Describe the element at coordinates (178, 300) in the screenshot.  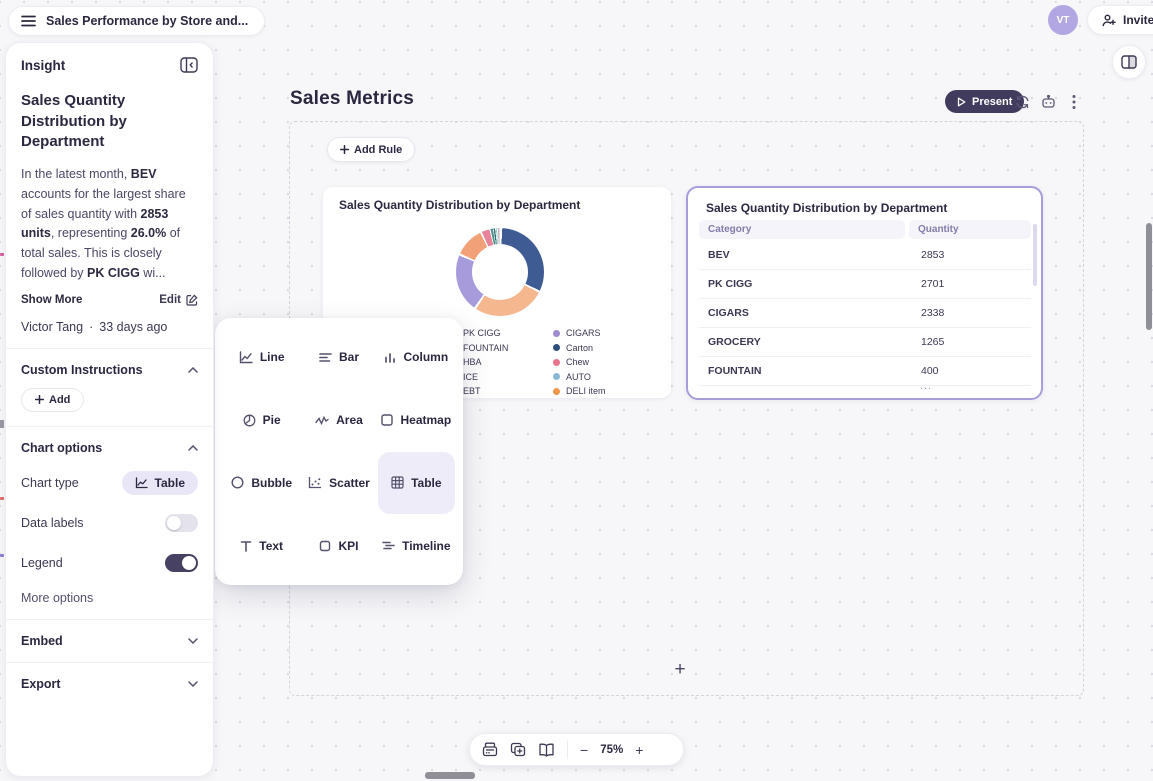
I see `edit-insight-button: Edit` at that location.